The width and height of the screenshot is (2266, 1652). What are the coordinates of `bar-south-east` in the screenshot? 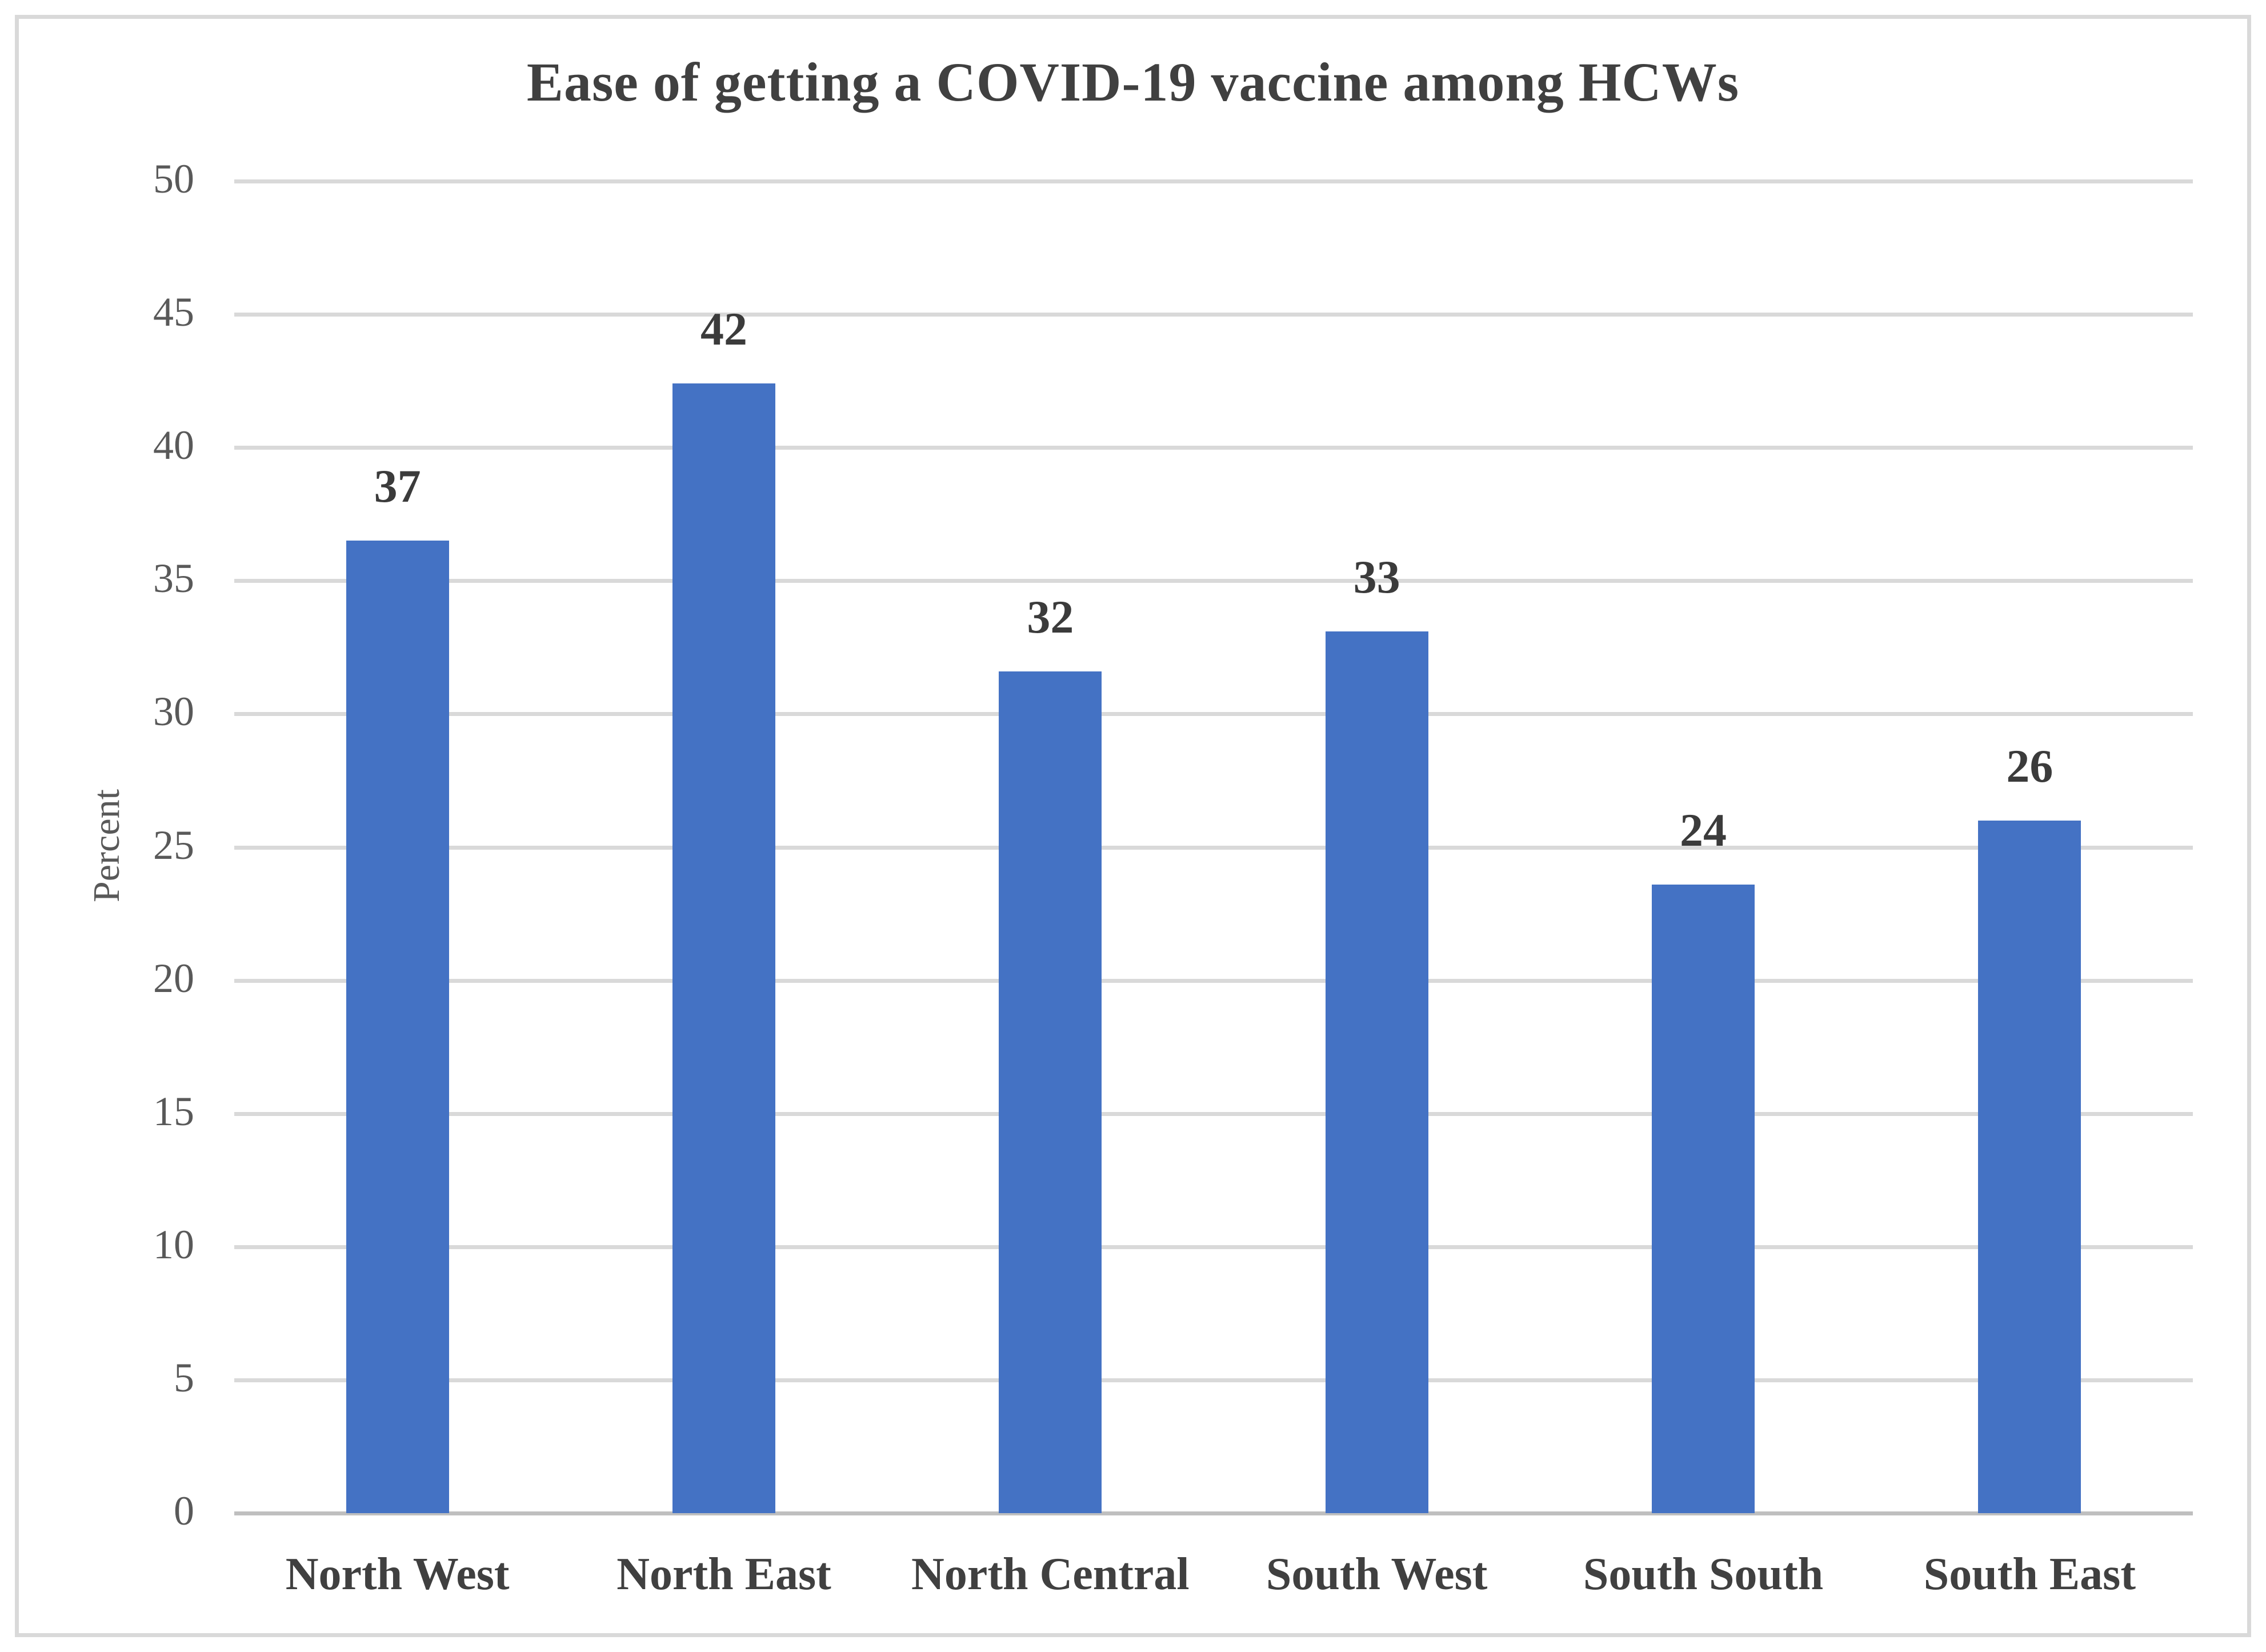 It's located at (2030, 1166).